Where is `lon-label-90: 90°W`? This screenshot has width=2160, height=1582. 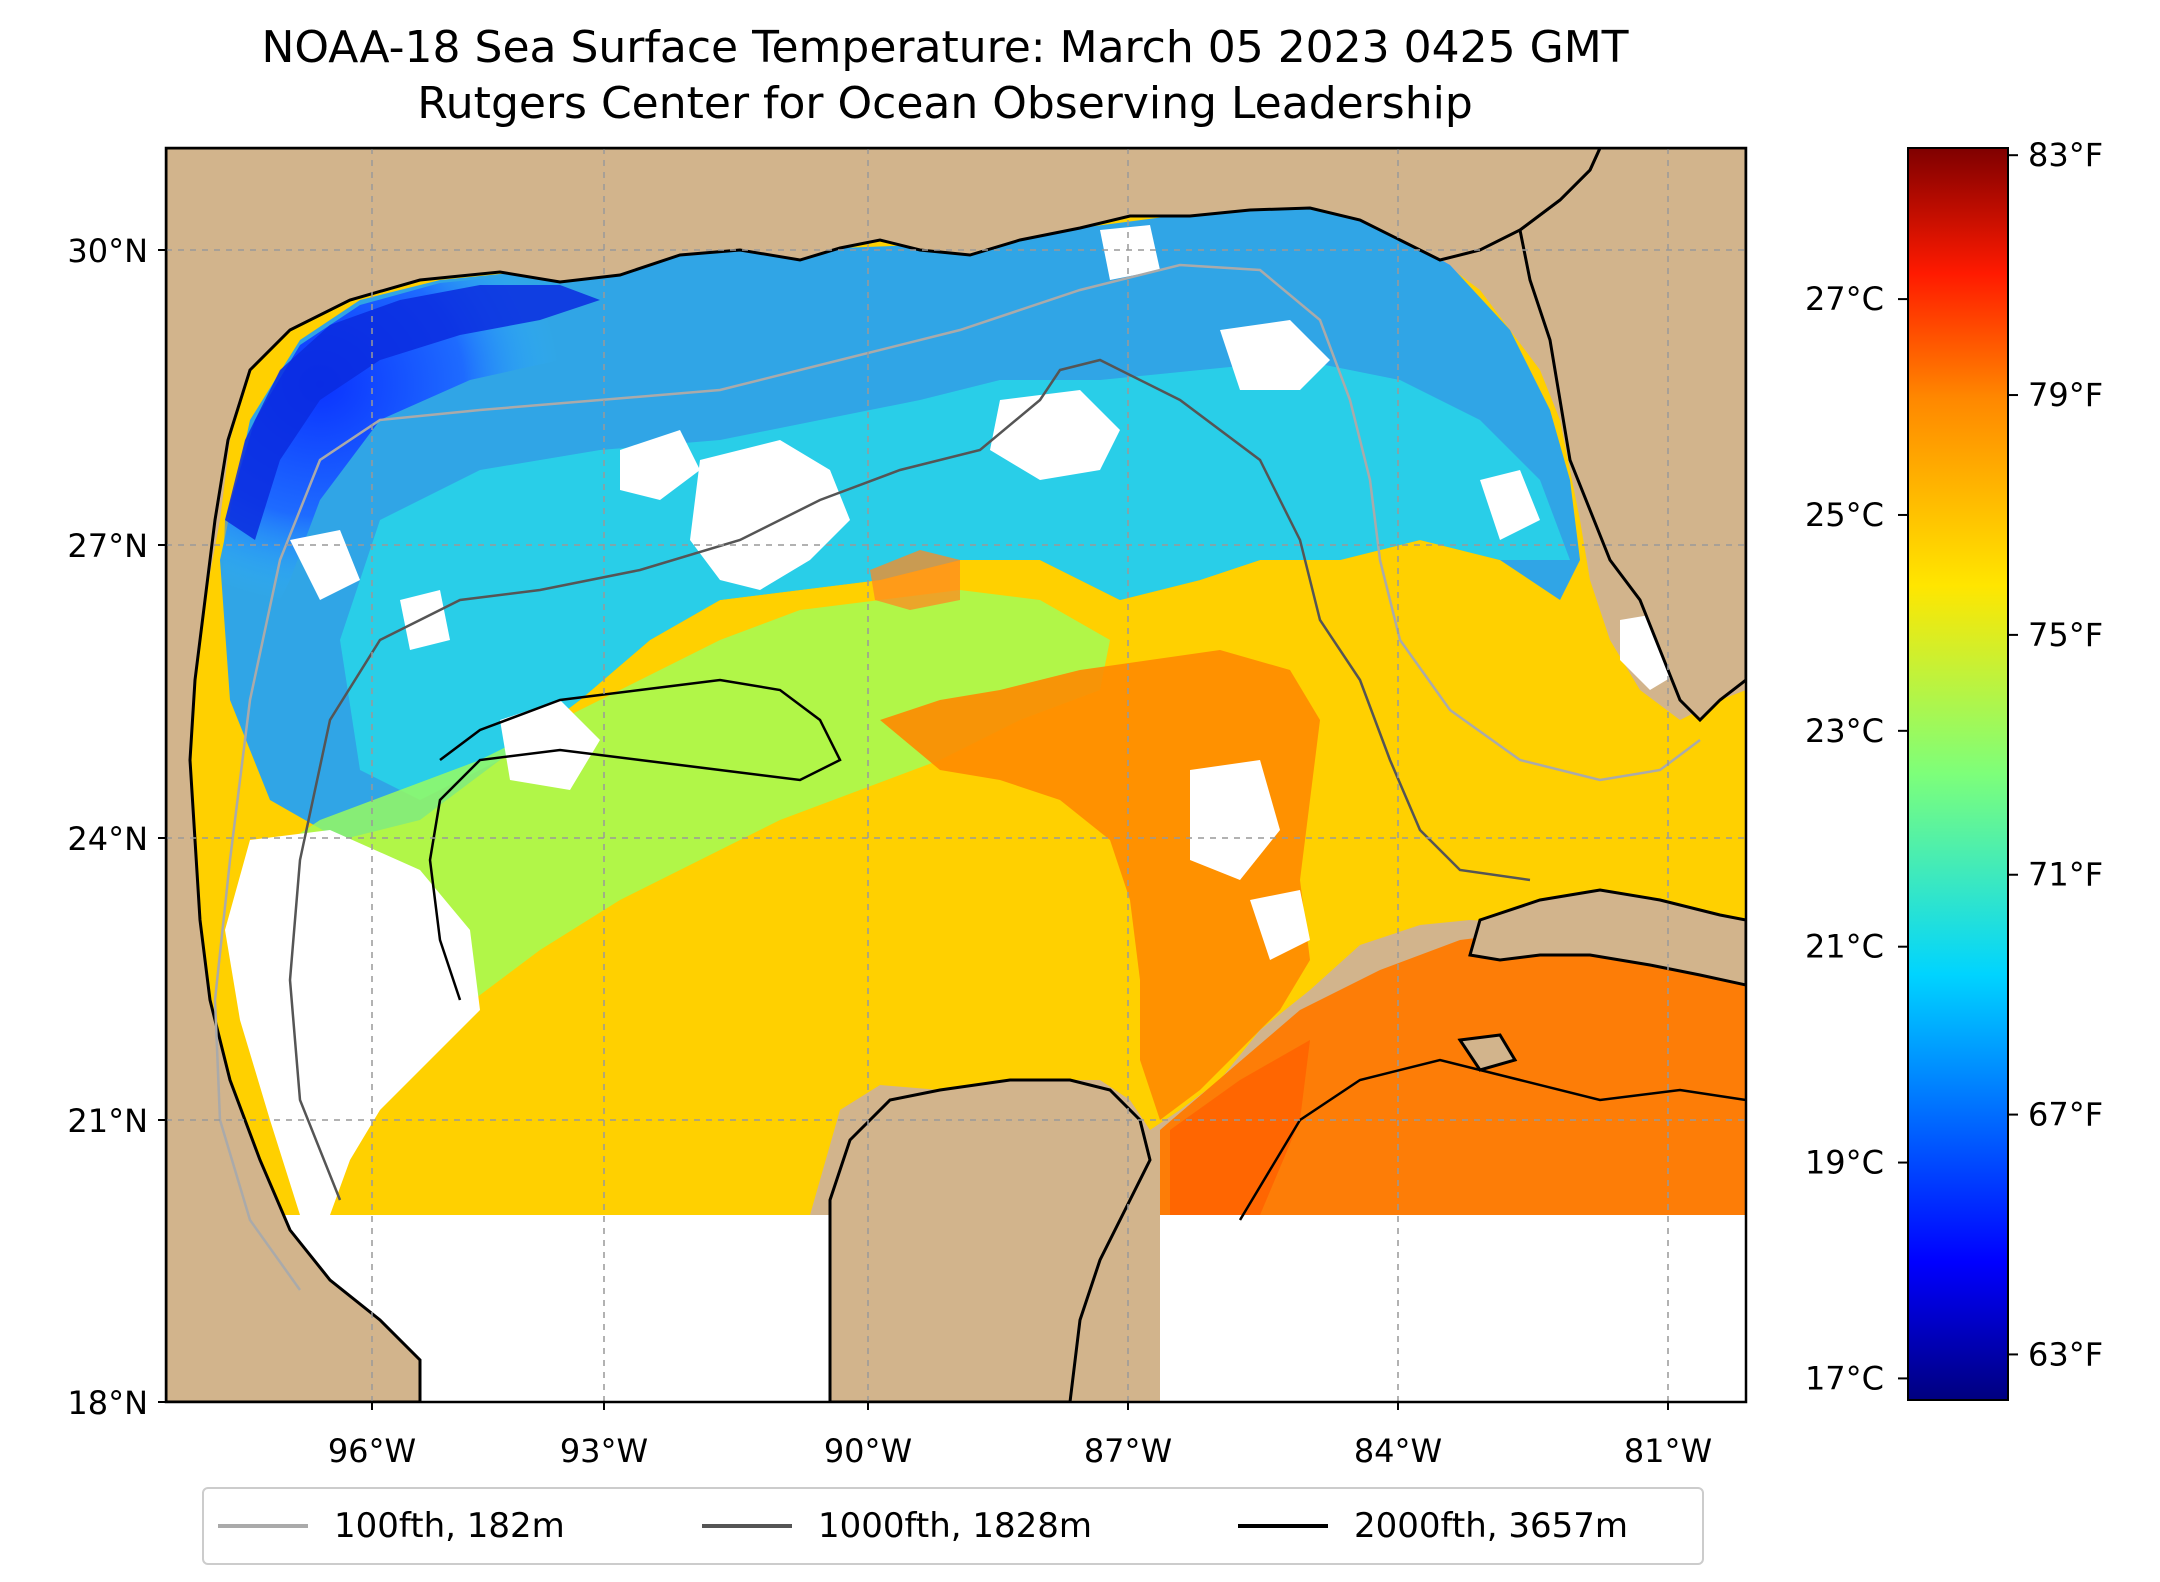 lon-label-90: 90°W is located at coordinates (868, 1451).